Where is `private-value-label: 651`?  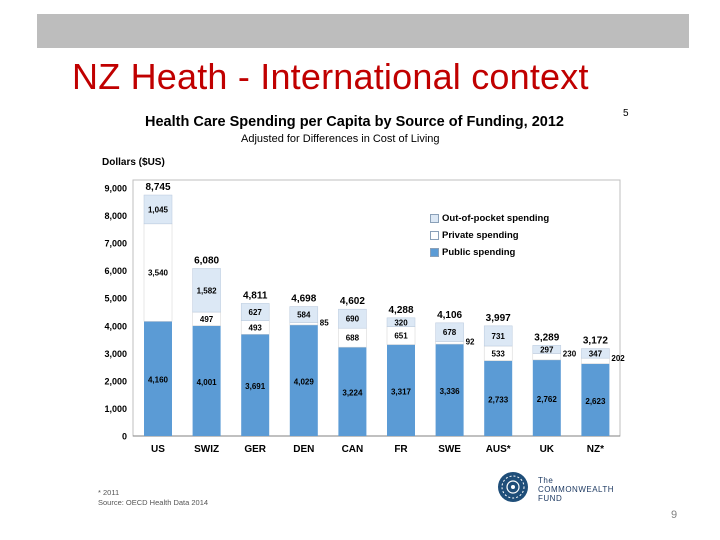 private-value-label: 651 is located at coordinates (401, 336).